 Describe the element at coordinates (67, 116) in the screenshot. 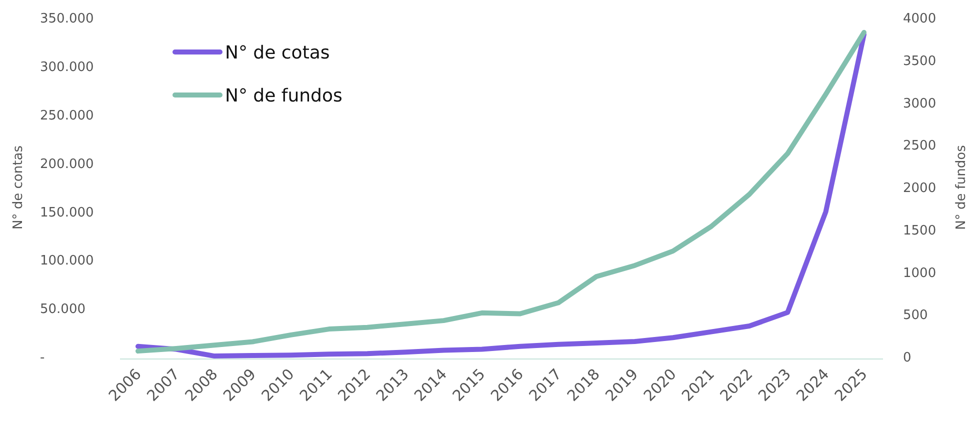

I see `y-tick-label: 250.000` at that location.